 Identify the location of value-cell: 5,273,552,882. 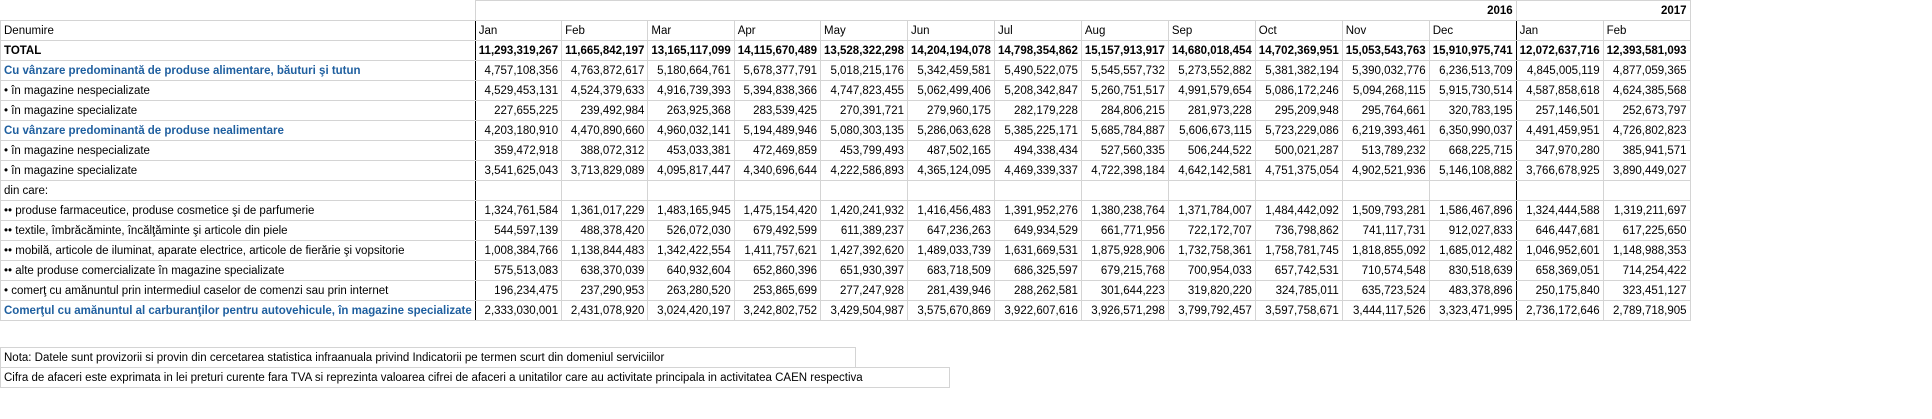
(1211, 70).